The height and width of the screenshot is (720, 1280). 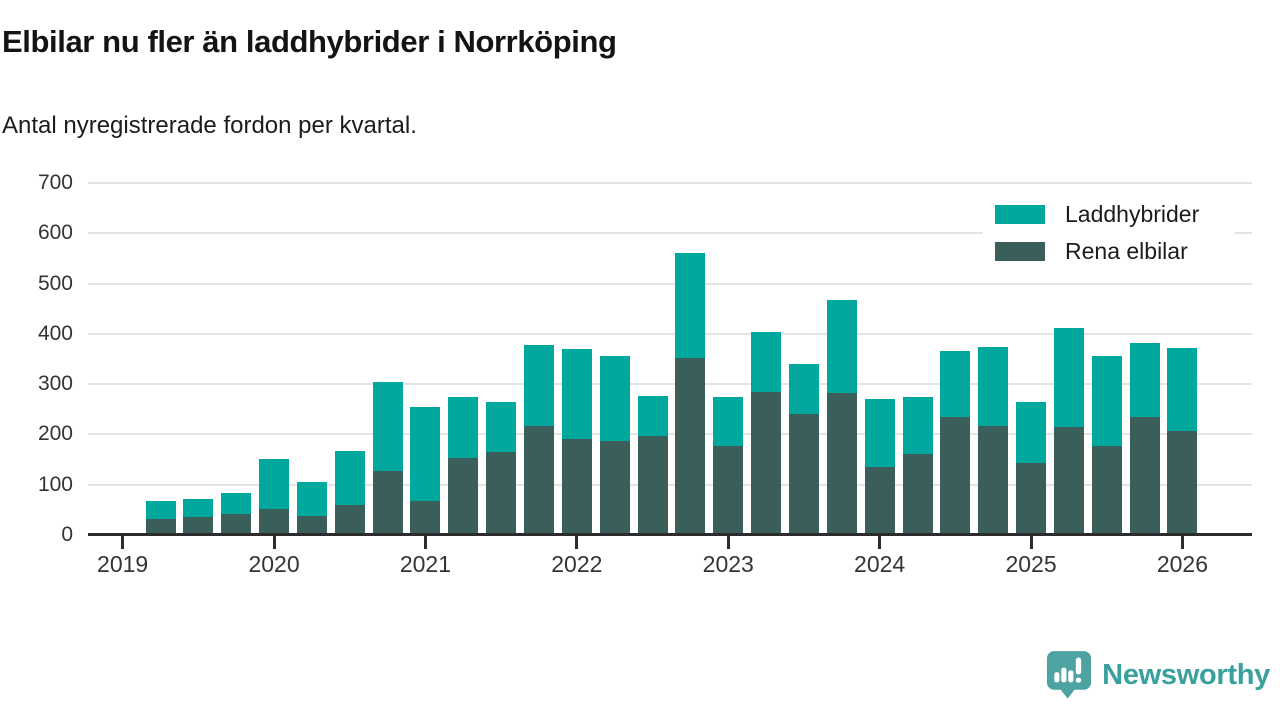 What do you see at coordinates (1186, 674) in the screenshot?
I see `brand-name: Newsworthy` at bounding box center [1186, 674].